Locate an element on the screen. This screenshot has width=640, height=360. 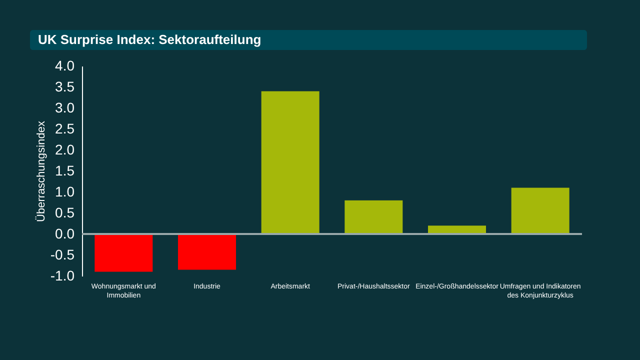
y-tick-label: 1.0 is located at coordinates (65, 192).